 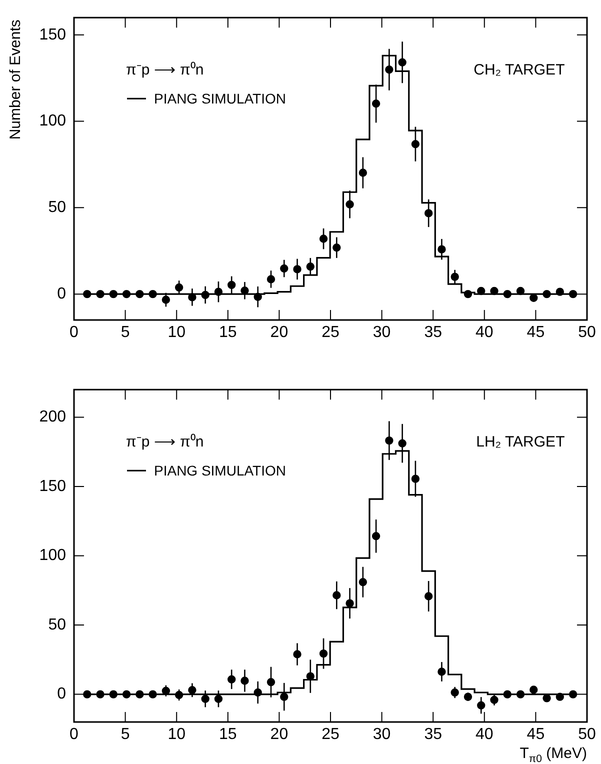 What do you see at coordinates (52, 417) in the screenshot?
I see `y-tick-label: 200` at bounding box center [52, 417].